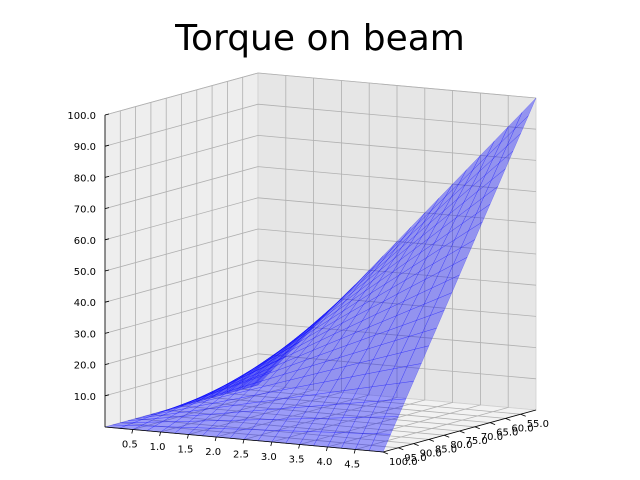 The height and width of the screenshot is (480, 640). I want to click on z-tick-label: 80.0, so click(85, 178).